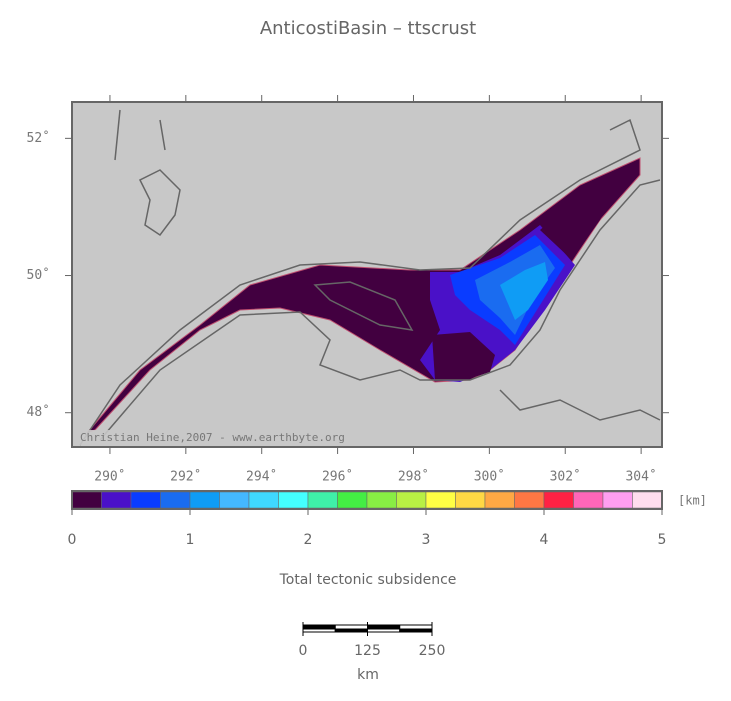 Image resolution: width=731 pixels, height=701 pixels. What do you see at coordinates (72, 540) in the screenshot?
I see `colorbar-tick-label: 0` at bounding box center [72, 540].